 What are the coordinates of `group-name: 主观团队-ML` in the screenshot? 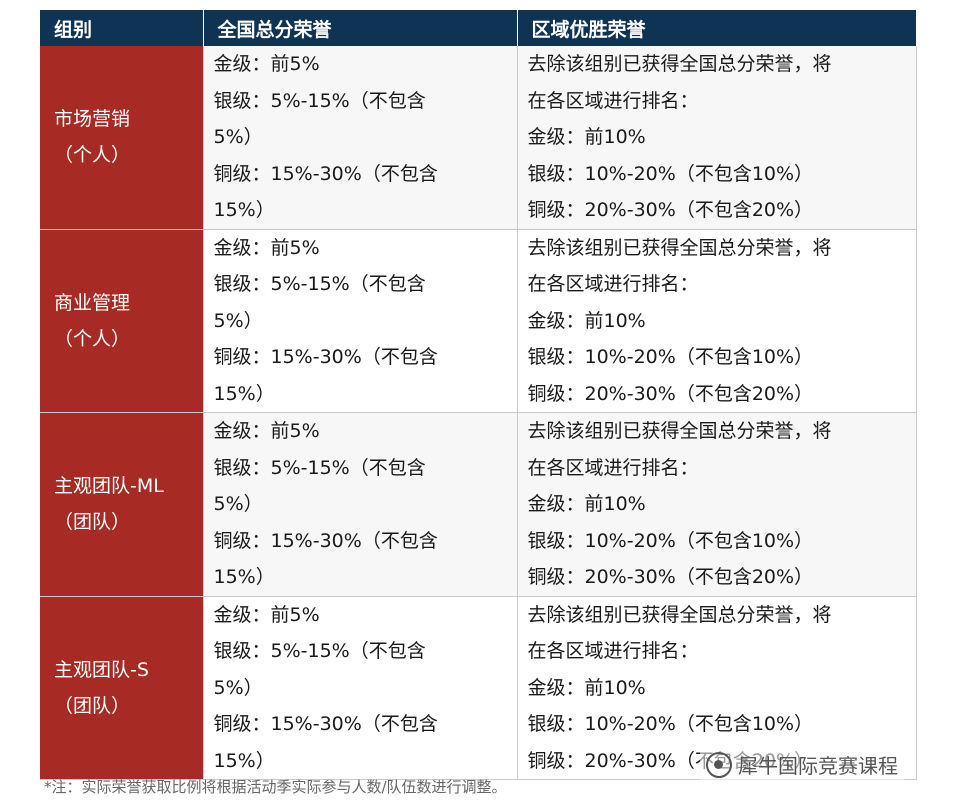 It's located at (109, 486).